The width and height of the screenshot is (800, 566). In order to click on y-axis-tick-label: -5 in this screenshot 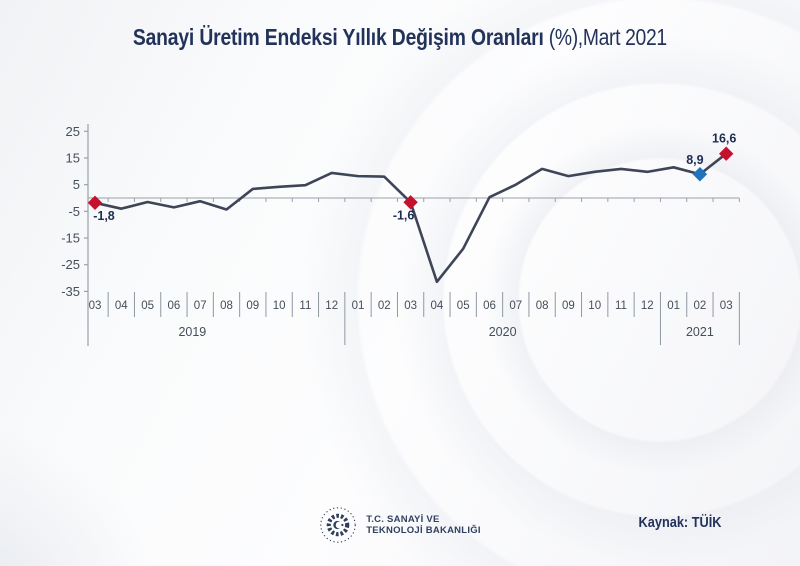, I will do `click(74, 211)`.